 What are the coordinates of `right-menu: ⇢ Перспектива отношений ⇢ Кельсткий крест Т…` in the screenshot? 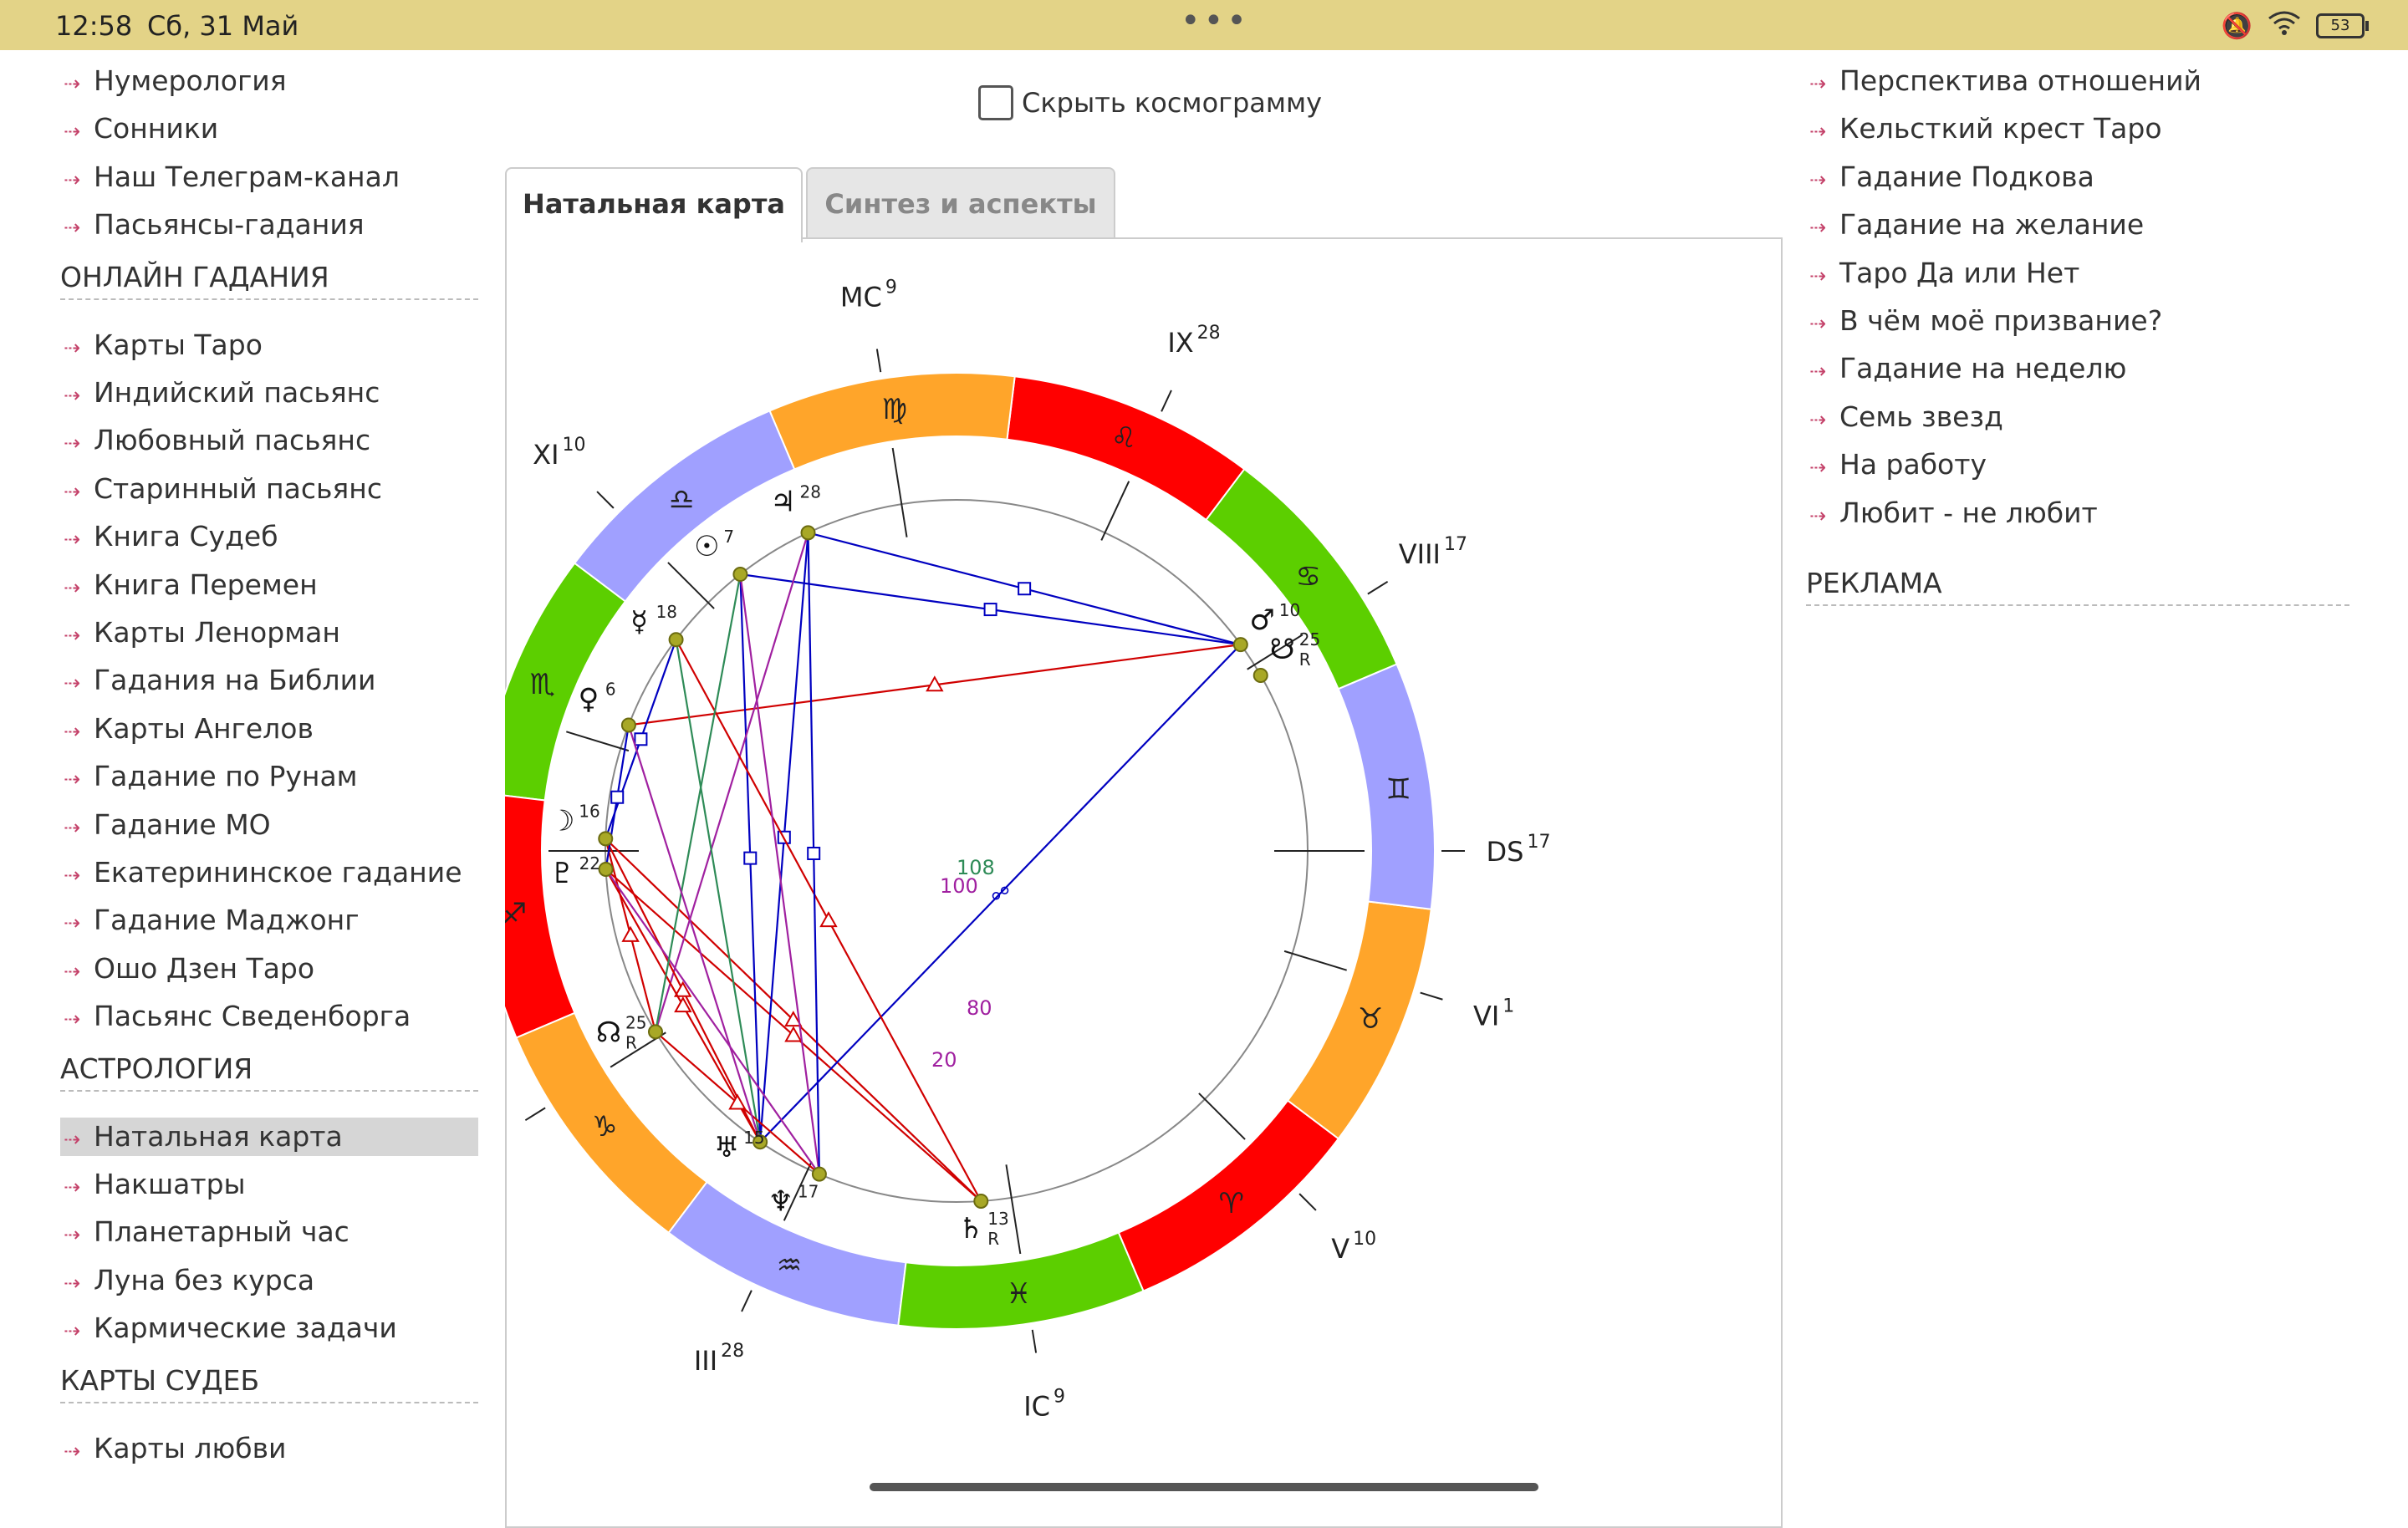 It's located at (2078, 380).